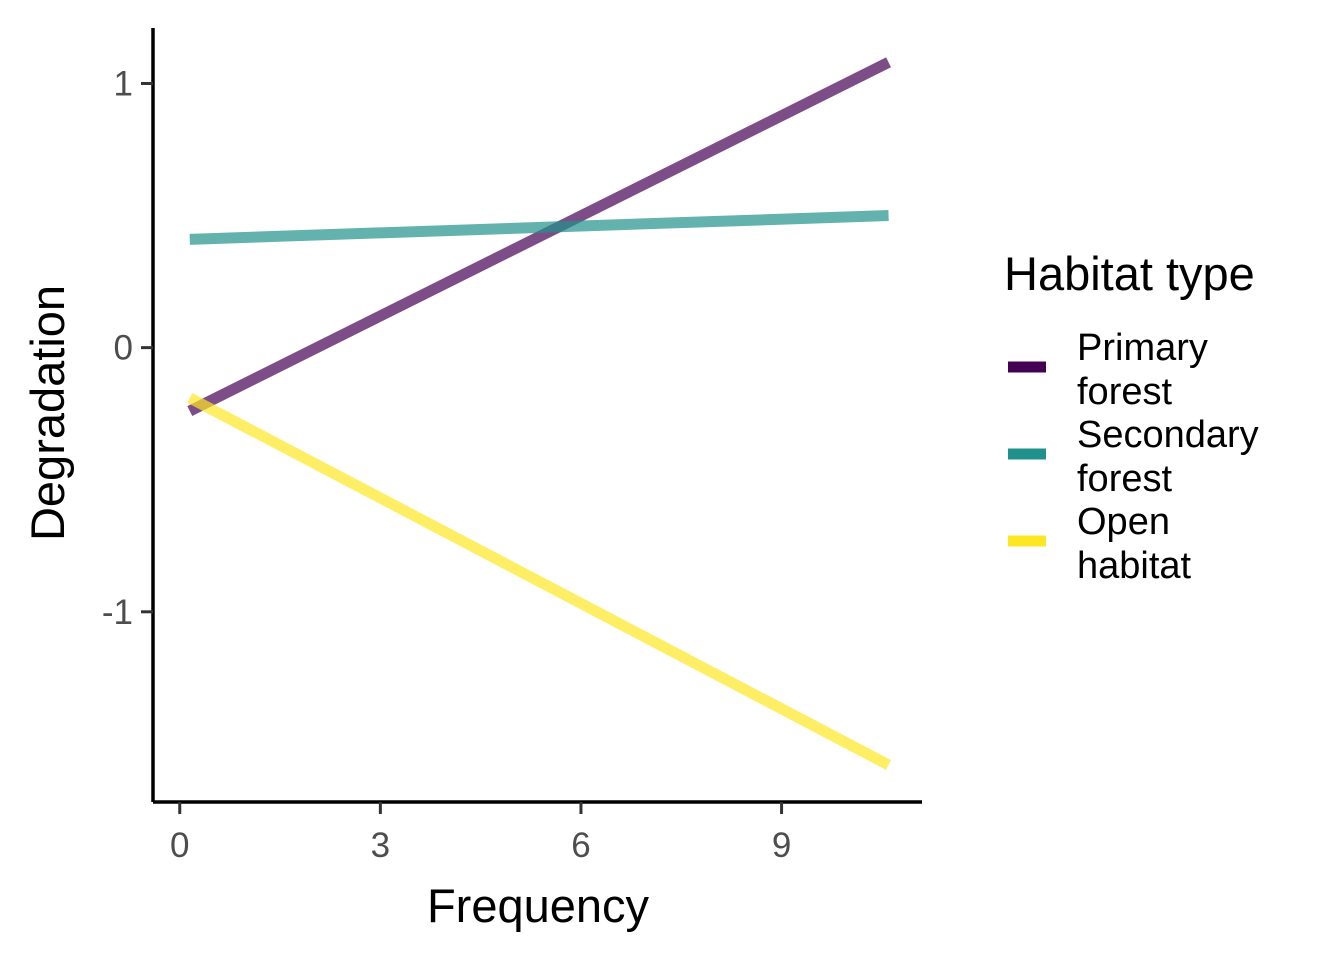 This screenshot has width=1344, height=960. What do you see at coordinates (123, 348) in the screenshot?
I see `y-tick-label: 0` at bounding box center [123, 348].